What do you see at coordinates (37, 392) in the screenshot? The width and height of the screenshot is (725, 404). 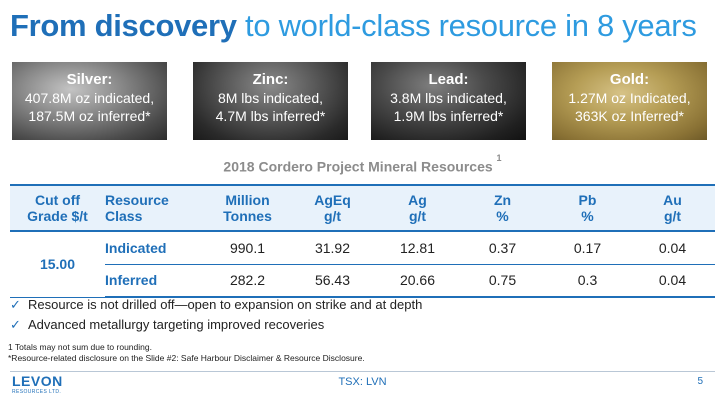 I see `logo-subtitle: RESOURCES LTD.` at bounding box center [37, 392].